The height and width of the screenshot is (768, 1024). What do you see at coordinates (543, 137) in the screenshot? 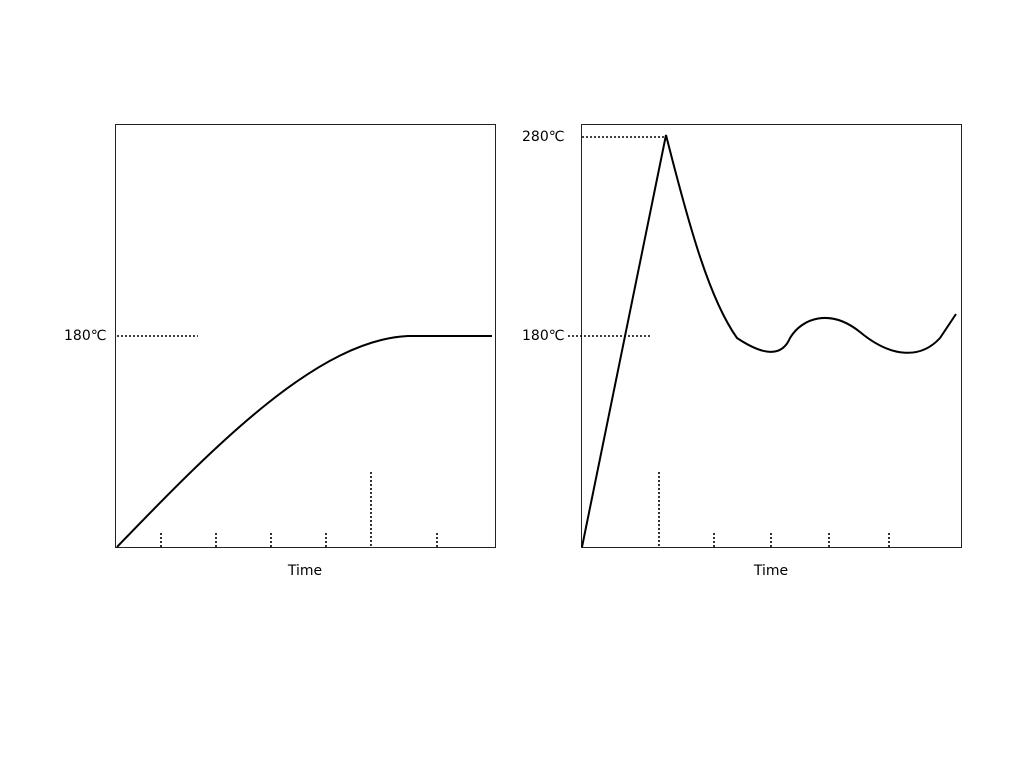
I see `peak-label: 280℃` at bounding box center [543, 137].